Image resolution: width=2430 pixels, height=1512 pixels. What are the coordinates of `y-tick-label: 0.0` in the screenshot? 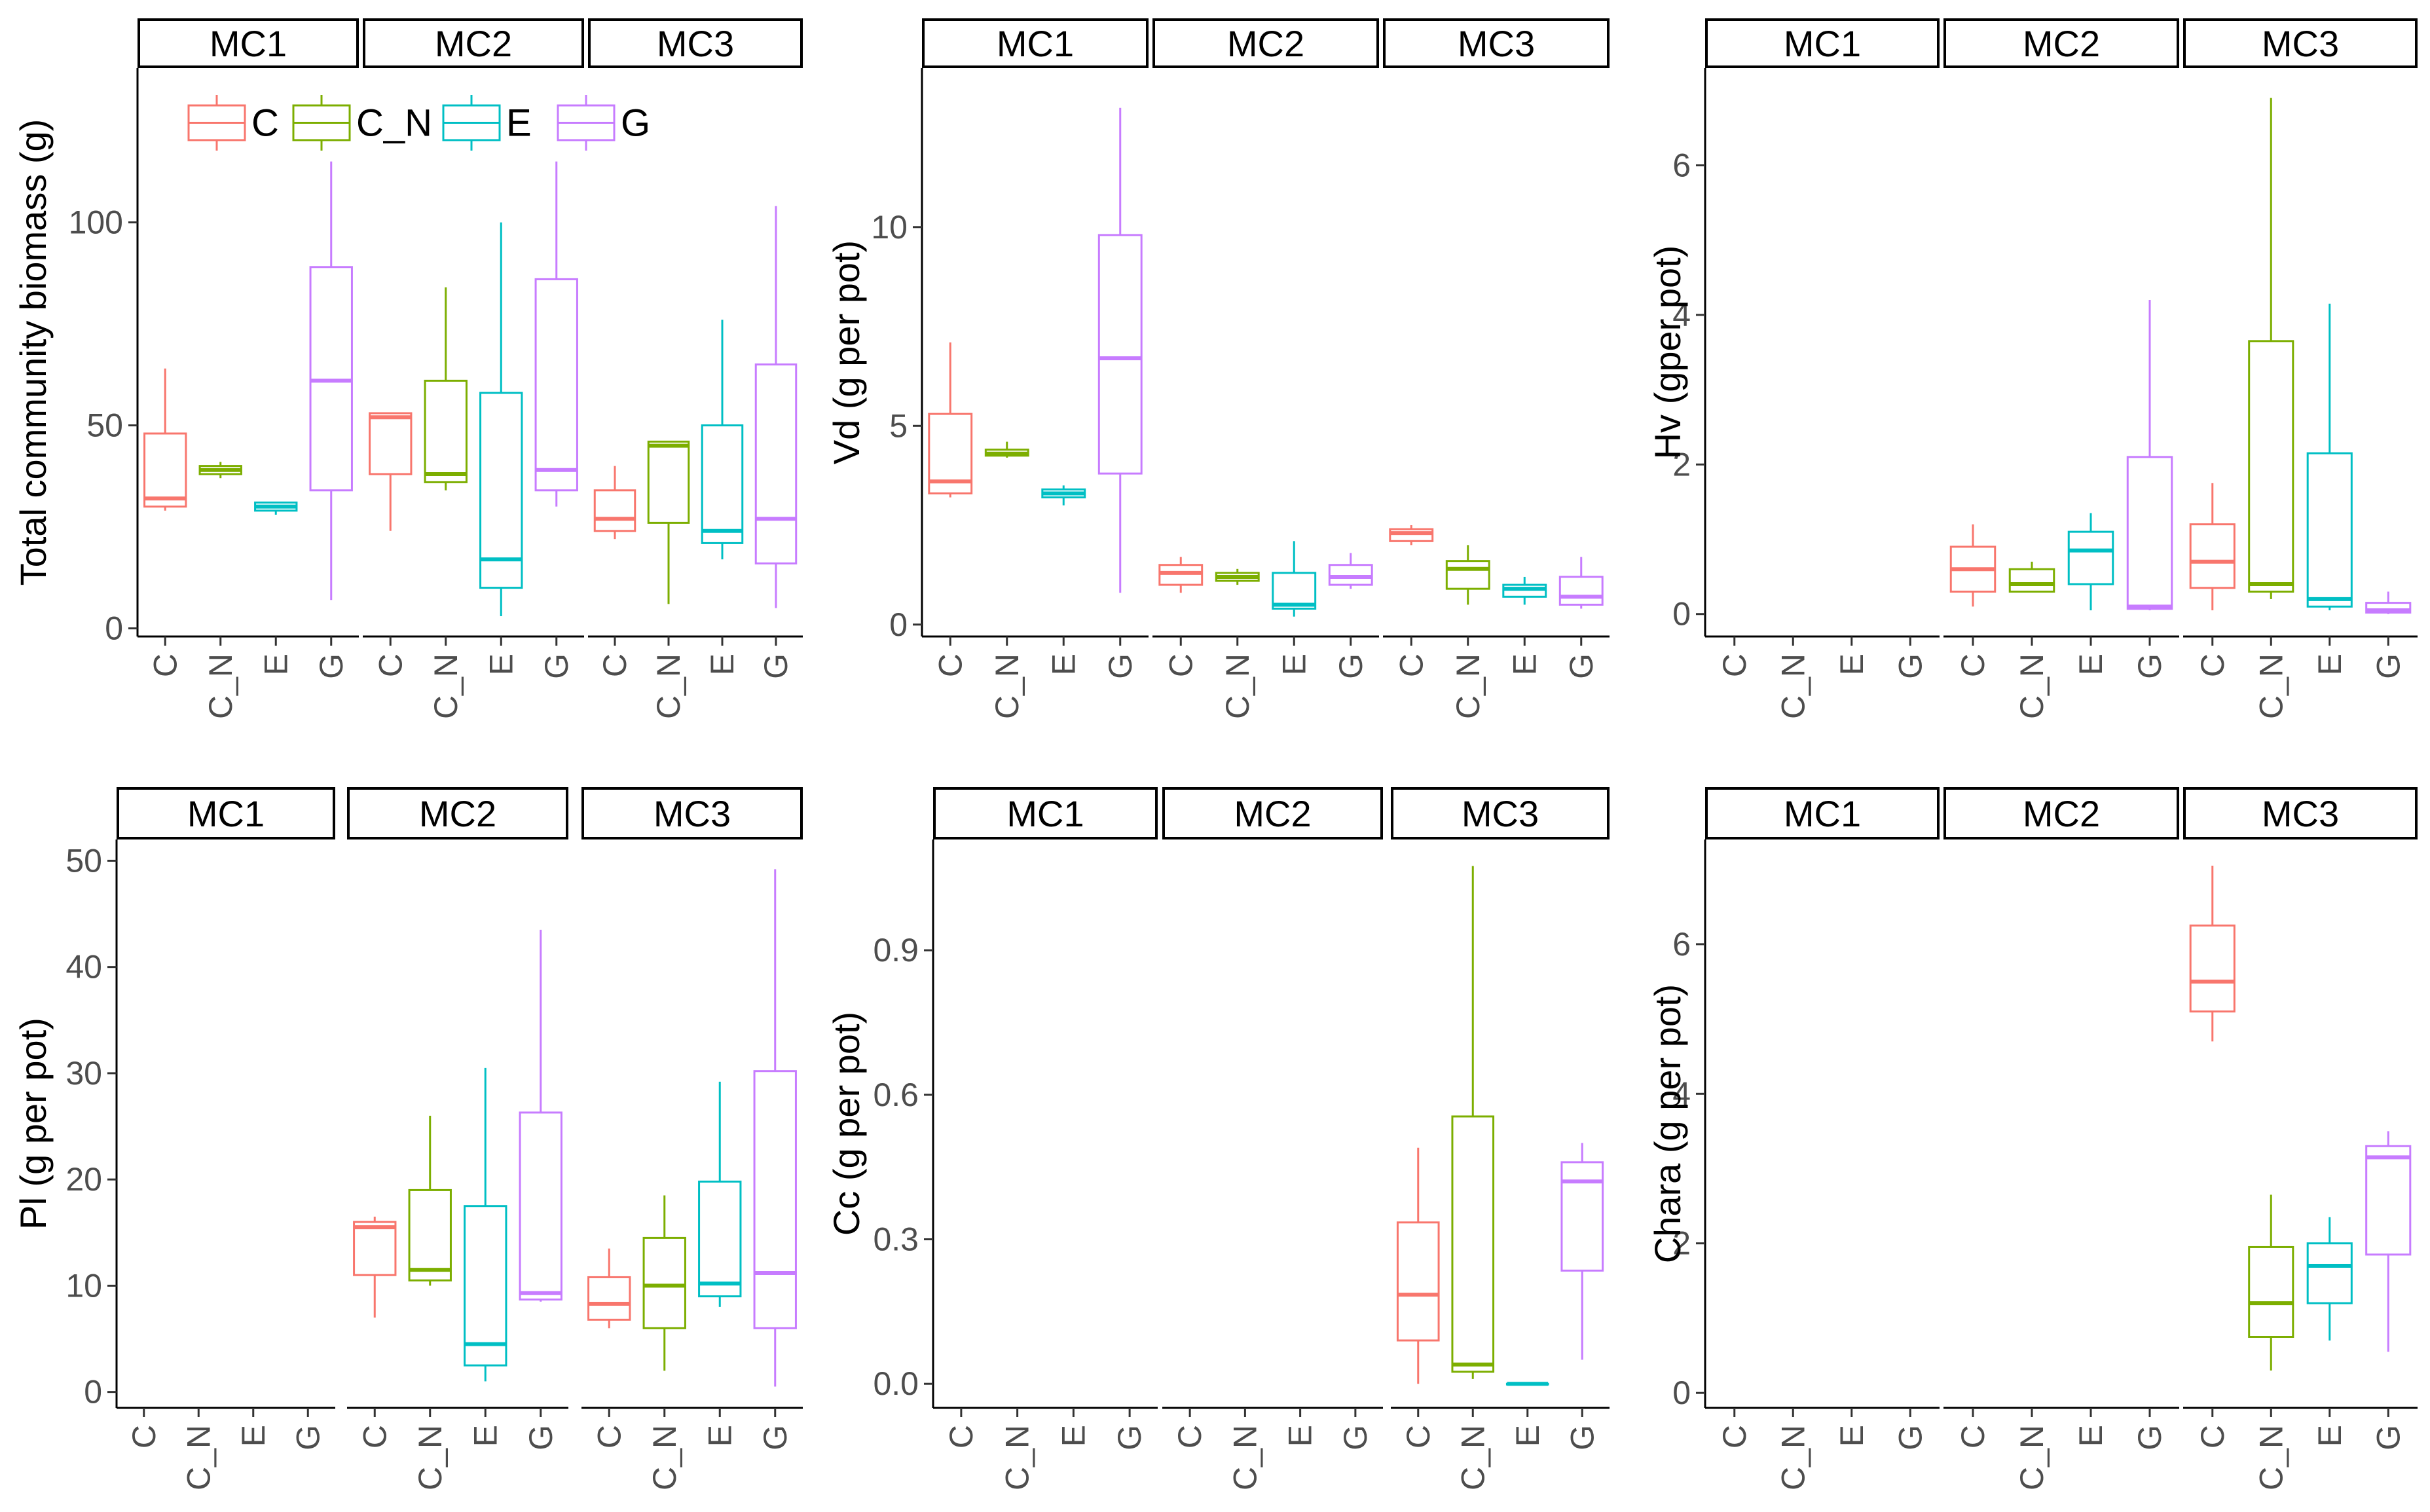 It's located at (896, 1383).